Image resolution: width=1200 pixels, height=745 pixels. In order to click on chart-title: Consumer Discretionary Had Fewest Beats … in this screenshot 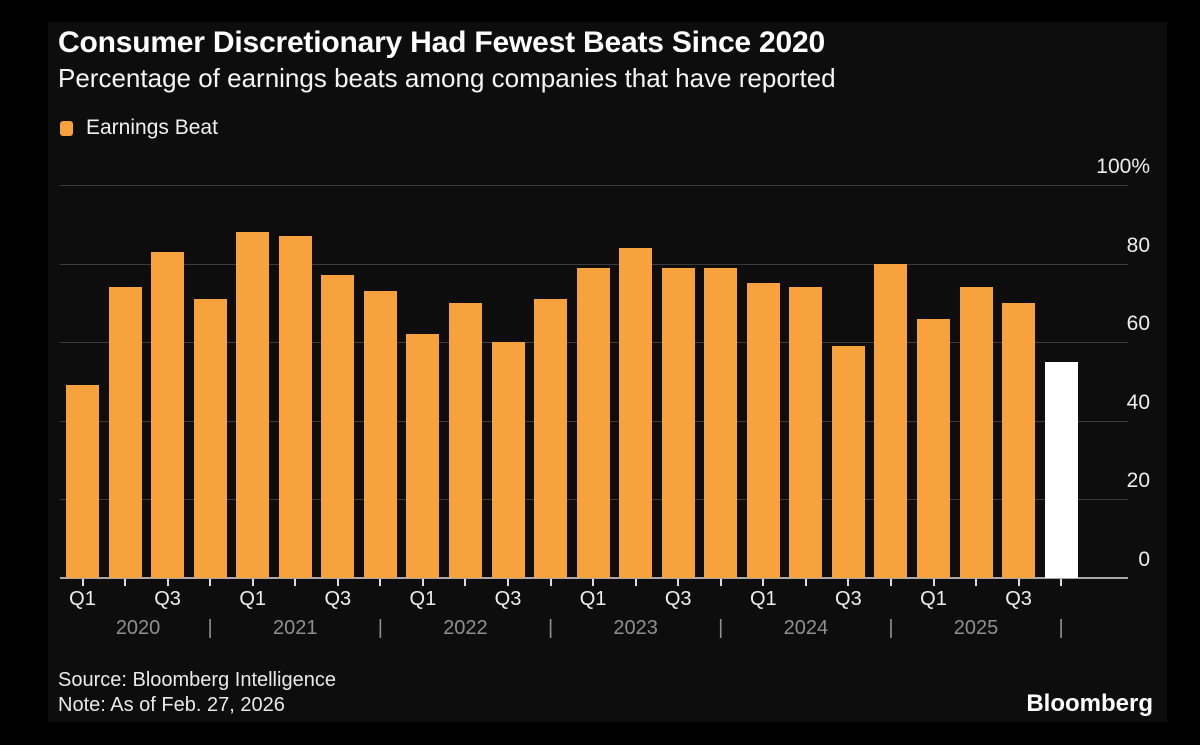, I will do `click(441, 42)`.